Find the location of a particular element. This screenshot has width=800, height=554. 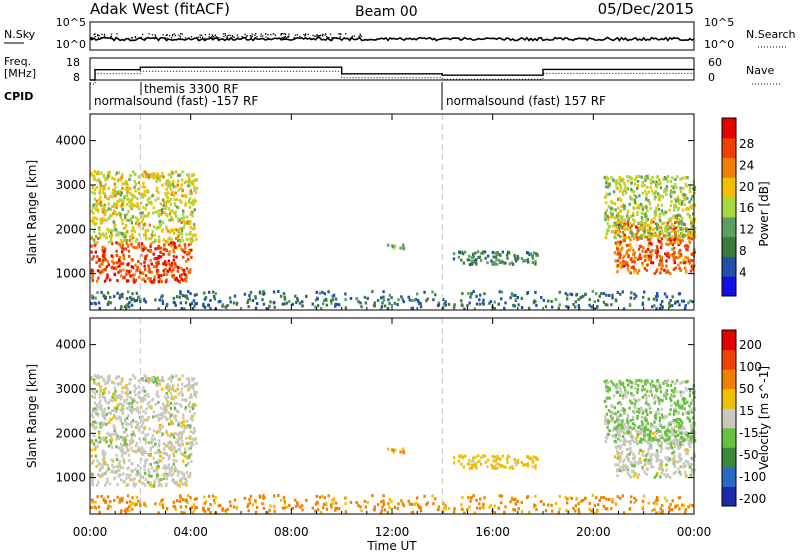

y-tick-label: 1000 is located at coordinates (70, 478).